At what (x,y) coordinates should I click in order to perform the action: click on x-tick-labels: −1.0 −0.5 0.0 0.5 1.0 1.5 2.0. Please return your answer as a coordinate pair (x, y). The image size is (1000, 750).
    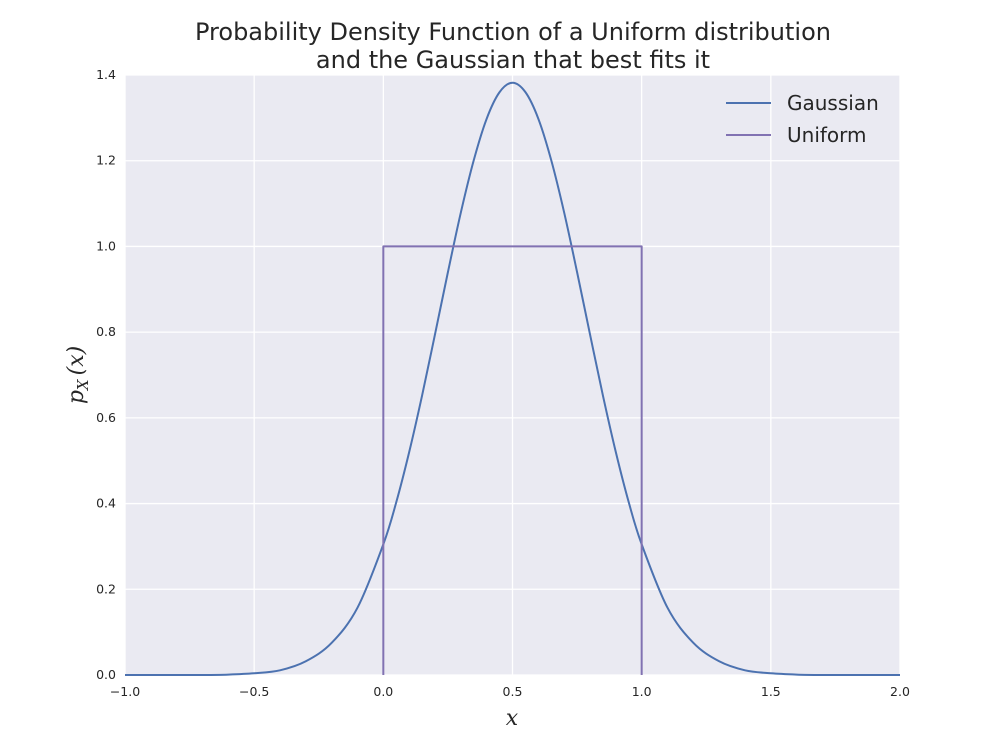
    Looking at the image, I should click on (510, 691).